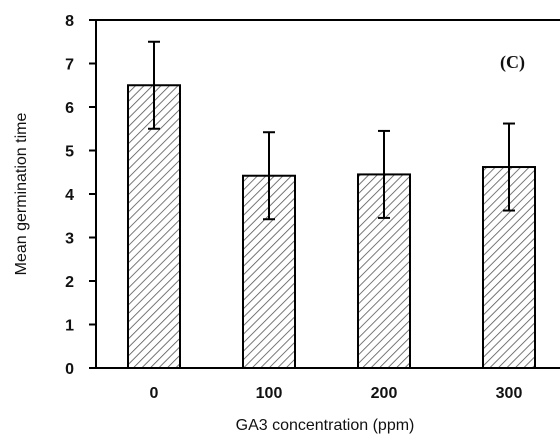 This screenshot has width=560, height=437. Describe the element at coordinates (154, 393) in the screenshot. I see `x-tick-label: 0` at that location.